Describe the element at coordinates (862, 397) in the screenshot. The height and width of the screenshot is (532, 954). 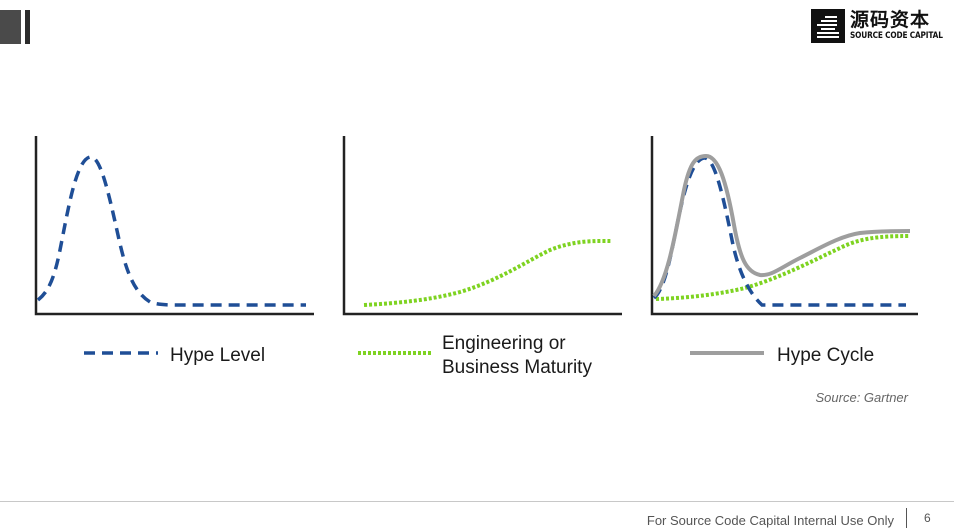
I see `source-citation: Source: Gartner` at that location.